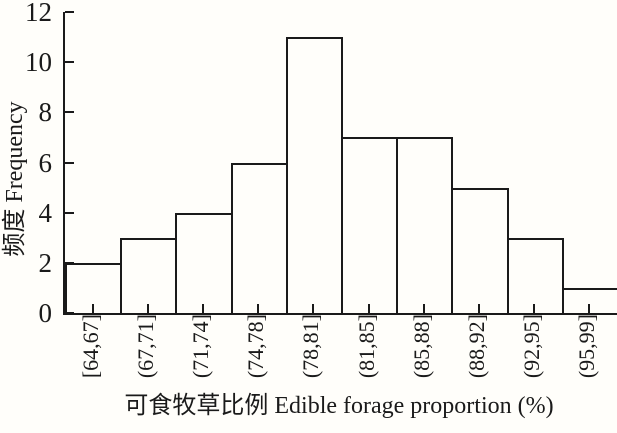  I want to click on x-axis-title: 可食牧草比例 Edible forage proportion (%), so click(339, 406).